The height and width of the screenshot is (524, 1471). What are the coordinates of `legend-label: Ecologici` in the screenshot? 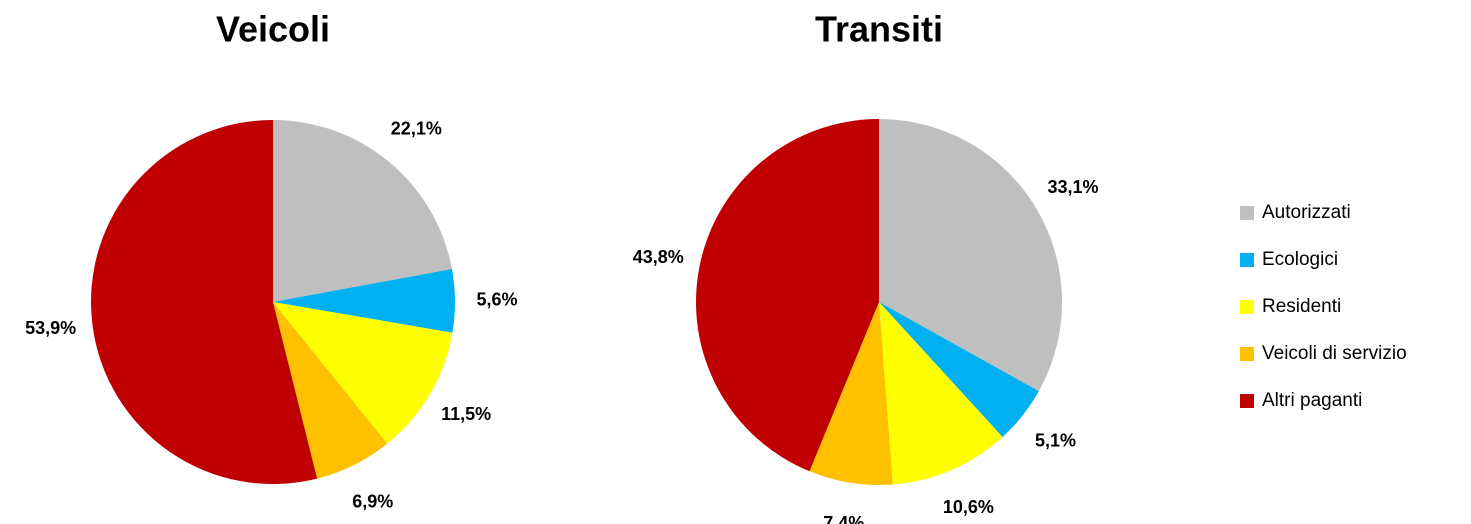 It's located at (1300, 259).